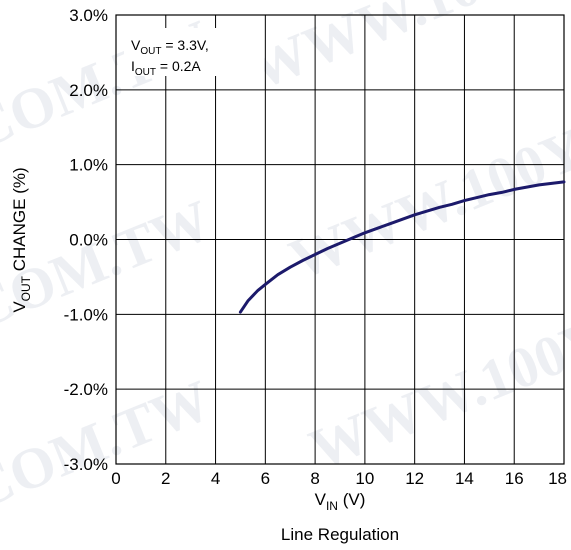 This screenshot has height=550, width=571. I want to click on x-tick-label: 16, so click(514, 478).